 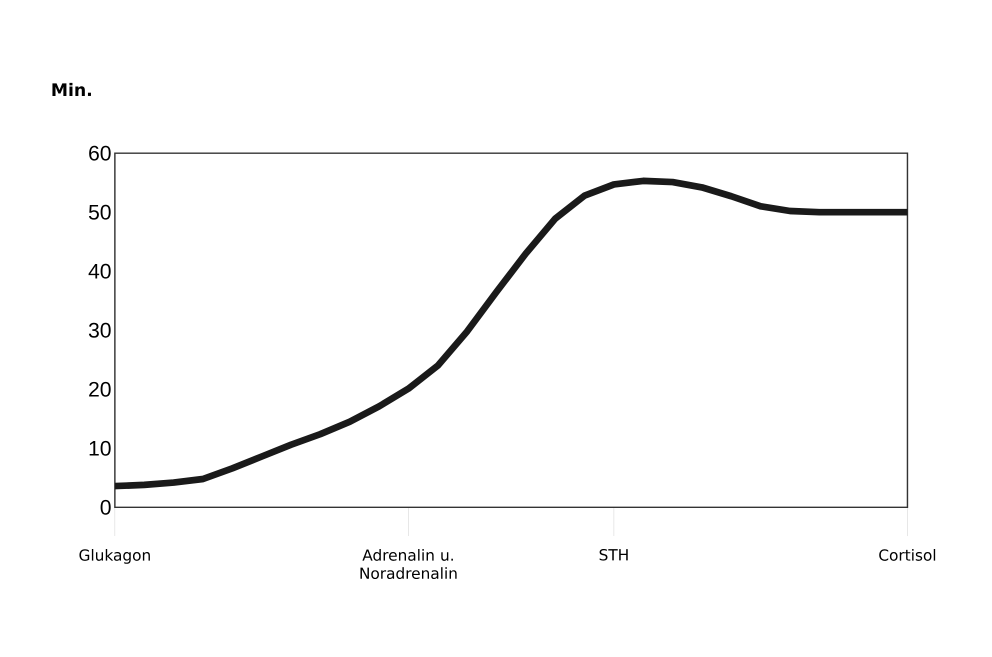 What do you see at coordinates (614, 555) in the screenshot?
I see `x-tick-label: STH` at bounding box center [614, 555].